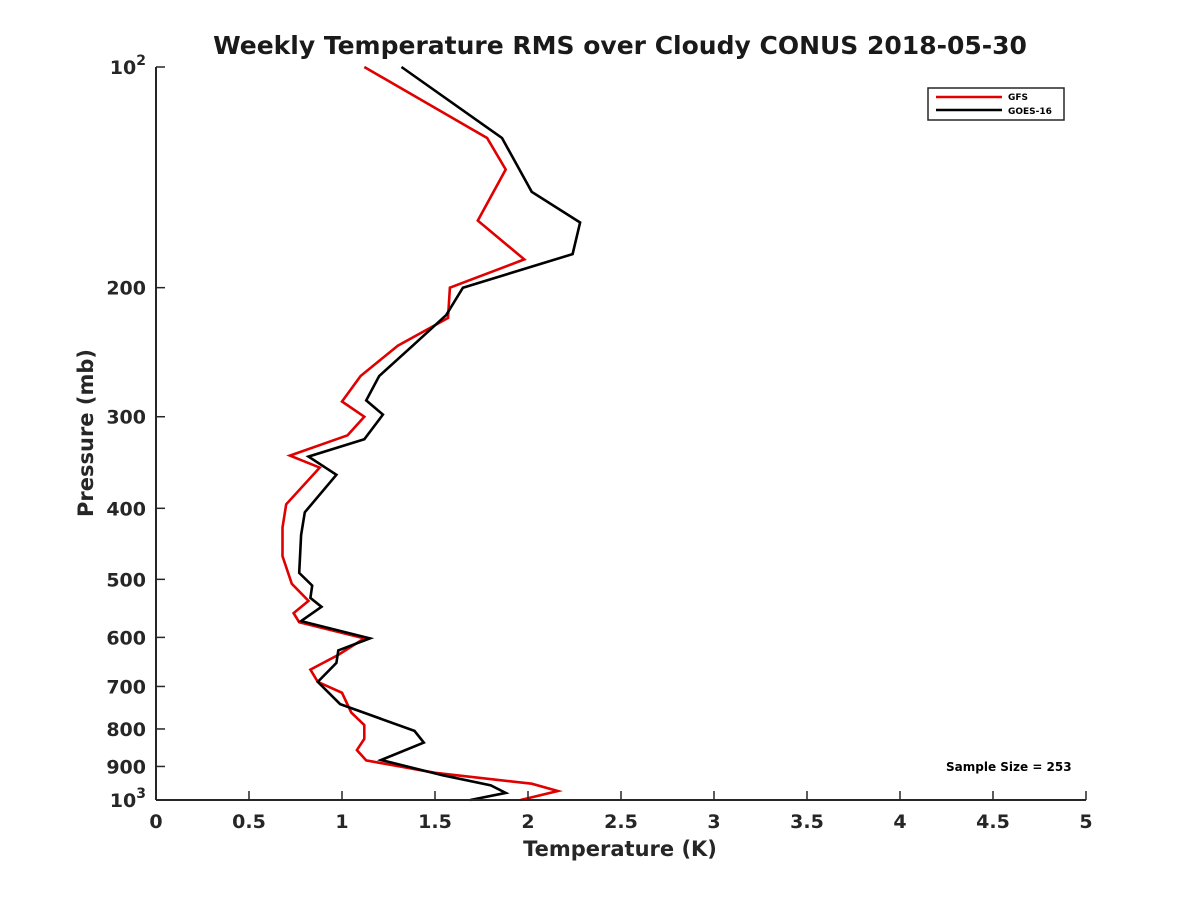 Image resolution: width=1200 pixels, height=900 pixels. Describe the element at coordinates (86, 433) in the screenshot. I see `y-axis-label: Pressure (mb)` at that location.